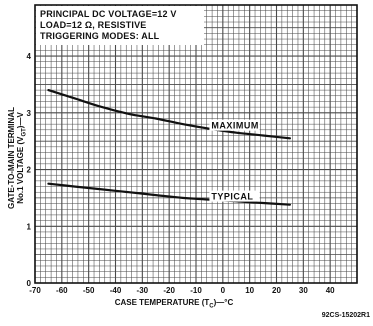 This screenshot has width=373, height=326. What do you see at coordinates (108, 14) in the screenshot?
I see `condition-line: PRINCIPAL DC VOLTAGE=12 V` at bounding box center [108, 14].